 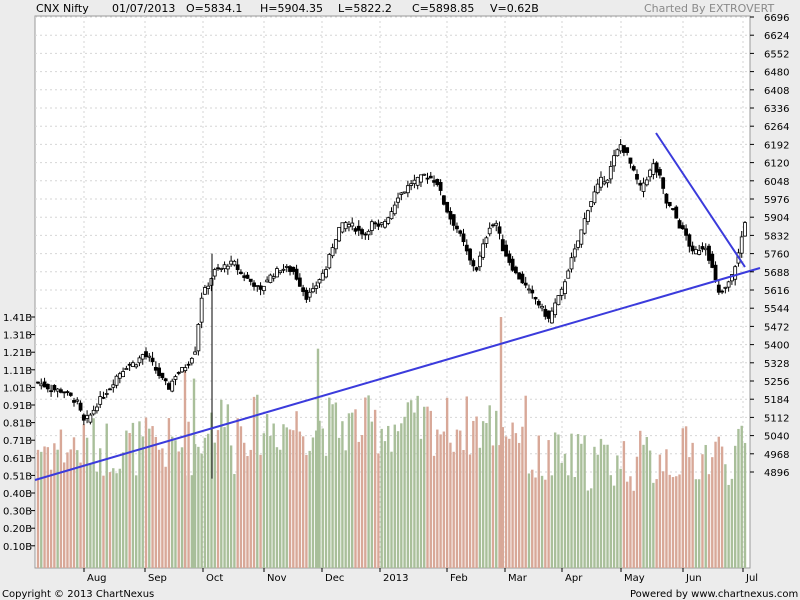 I want to click on volume-tick-label: 0.81B, so click(x=17, y=424).